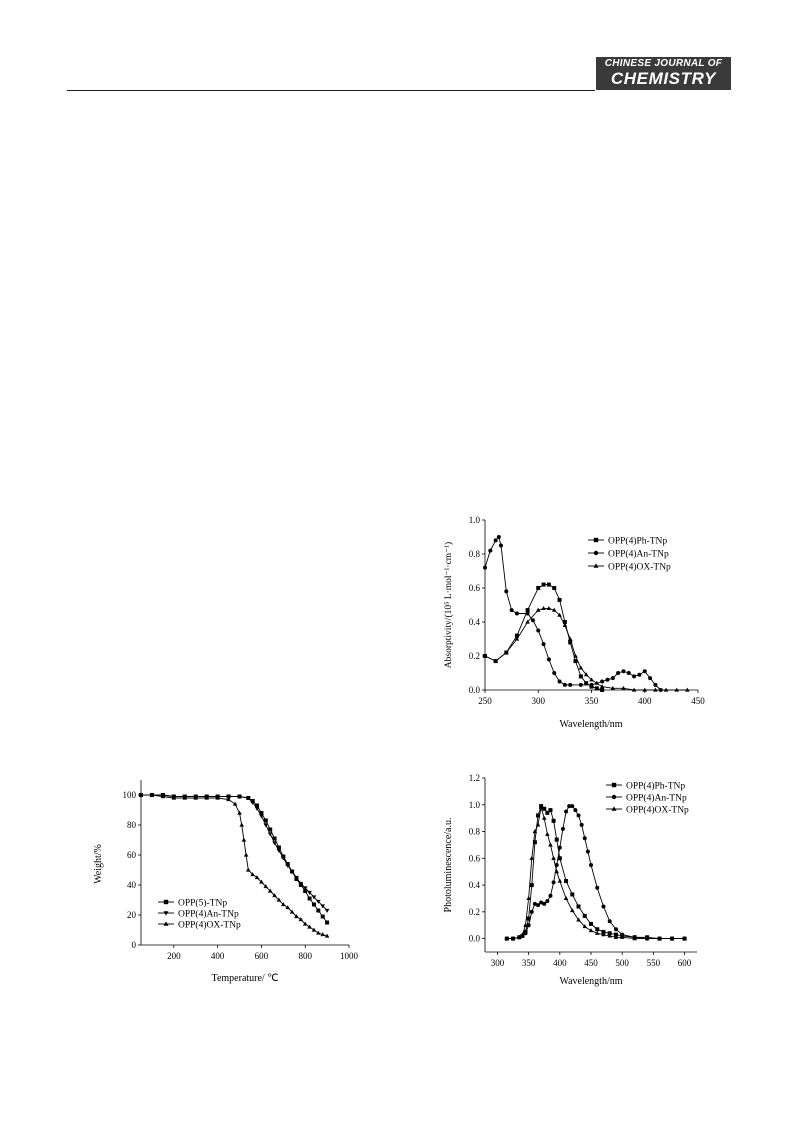  What do you see at coordinates (586, 613) in the screenshot?
I see `plot-group` at bounding box center [586, 613].